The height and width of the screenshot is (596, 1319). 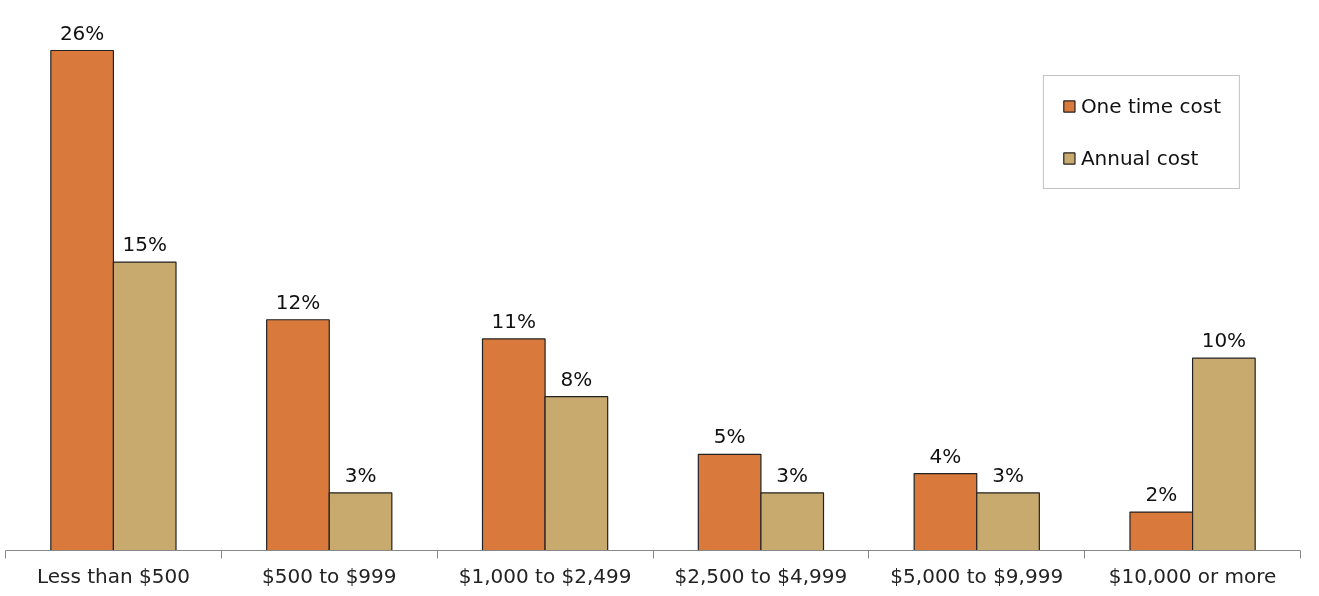 I want to click on data-label: 26%, so click(x=82, y=32).